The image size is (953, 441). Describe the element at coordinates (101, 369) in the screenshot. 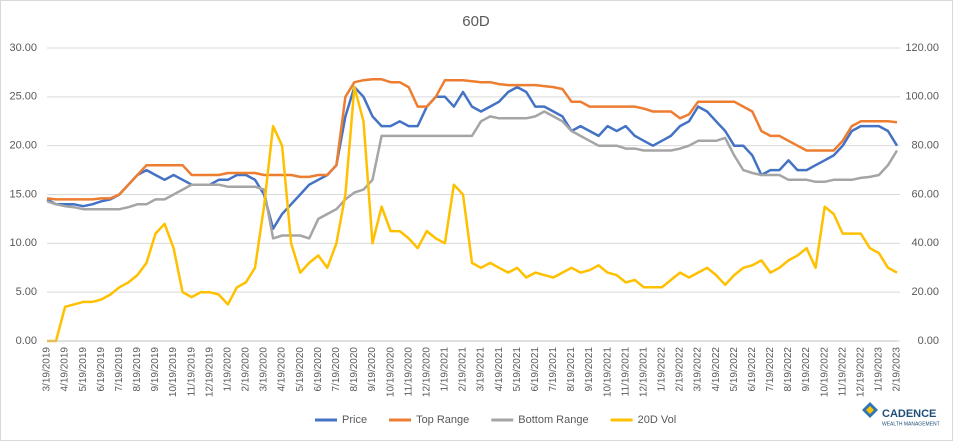

I see `x-tick-label: 6/19/2019` at that location.